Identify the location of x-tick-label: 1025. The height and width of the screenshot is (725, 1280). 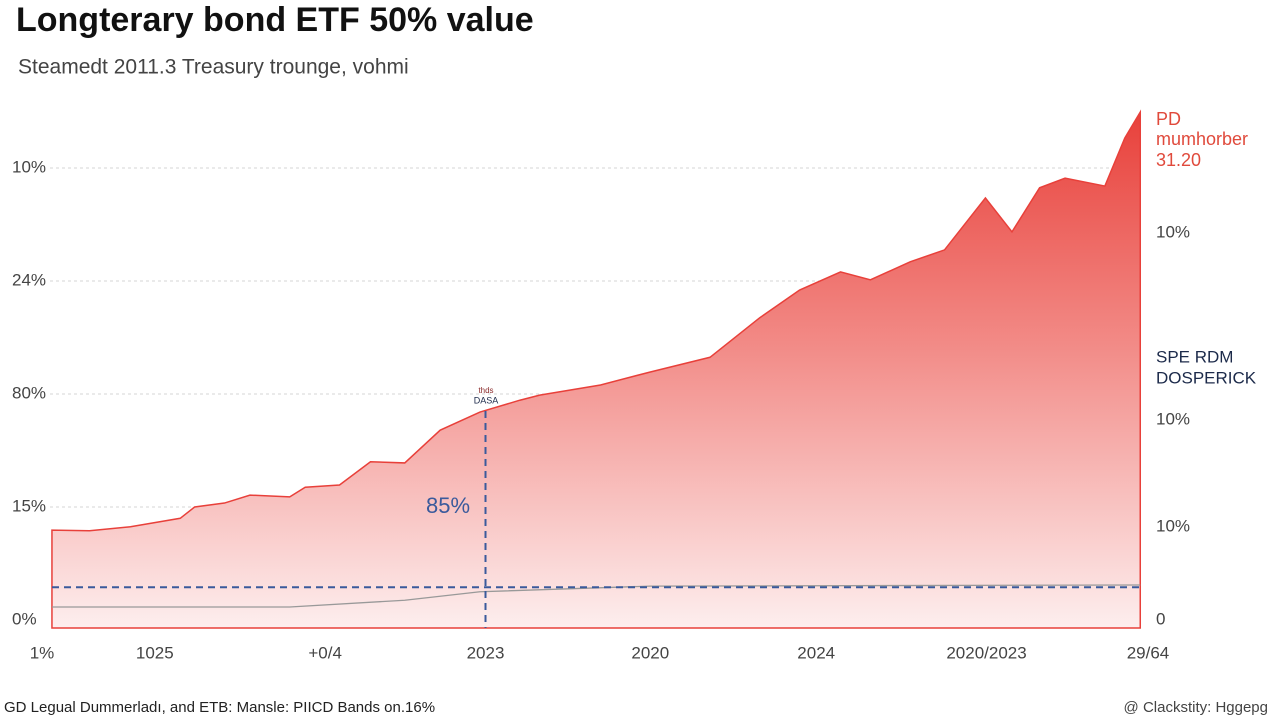
(155, 652).